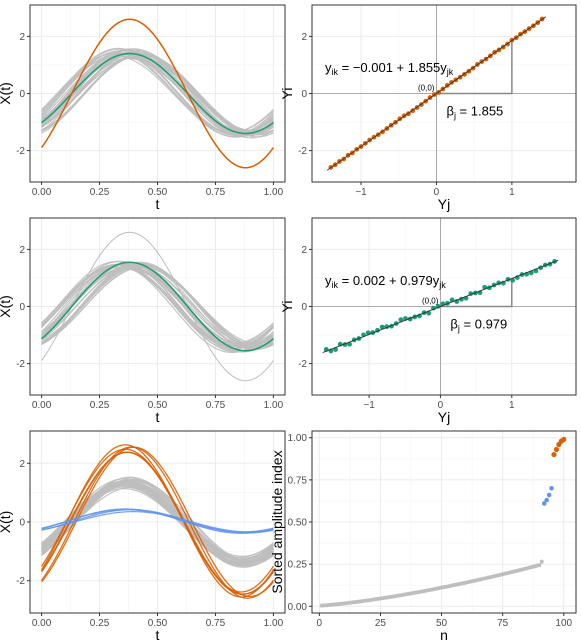  What do you see at coordinates (426, 88) in the screenshot?
I see `origin-label: (0,0)` at bounding box center [426, 88].